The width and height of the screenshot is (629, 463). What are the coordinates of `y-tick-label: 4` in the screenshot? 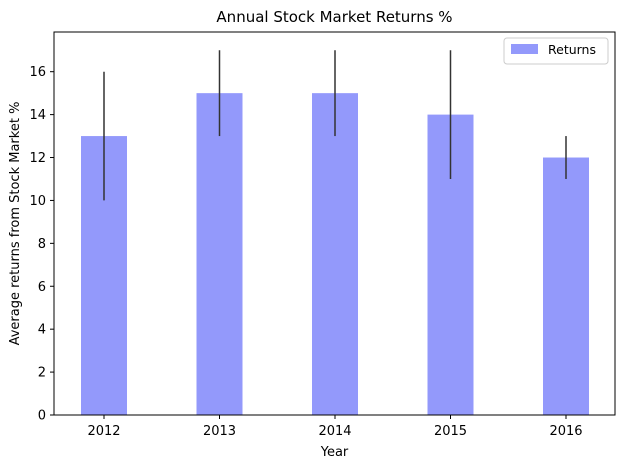 It's located at (42, 330).